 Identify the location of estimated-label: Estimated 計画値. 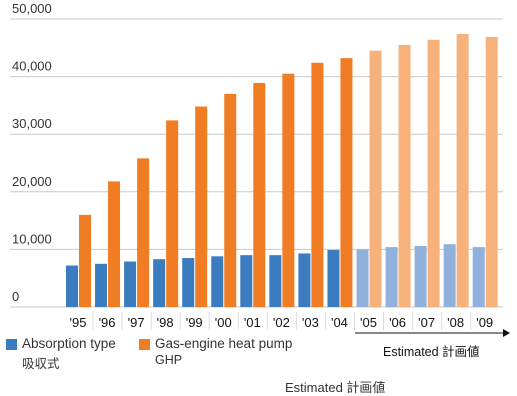
(431, 352).